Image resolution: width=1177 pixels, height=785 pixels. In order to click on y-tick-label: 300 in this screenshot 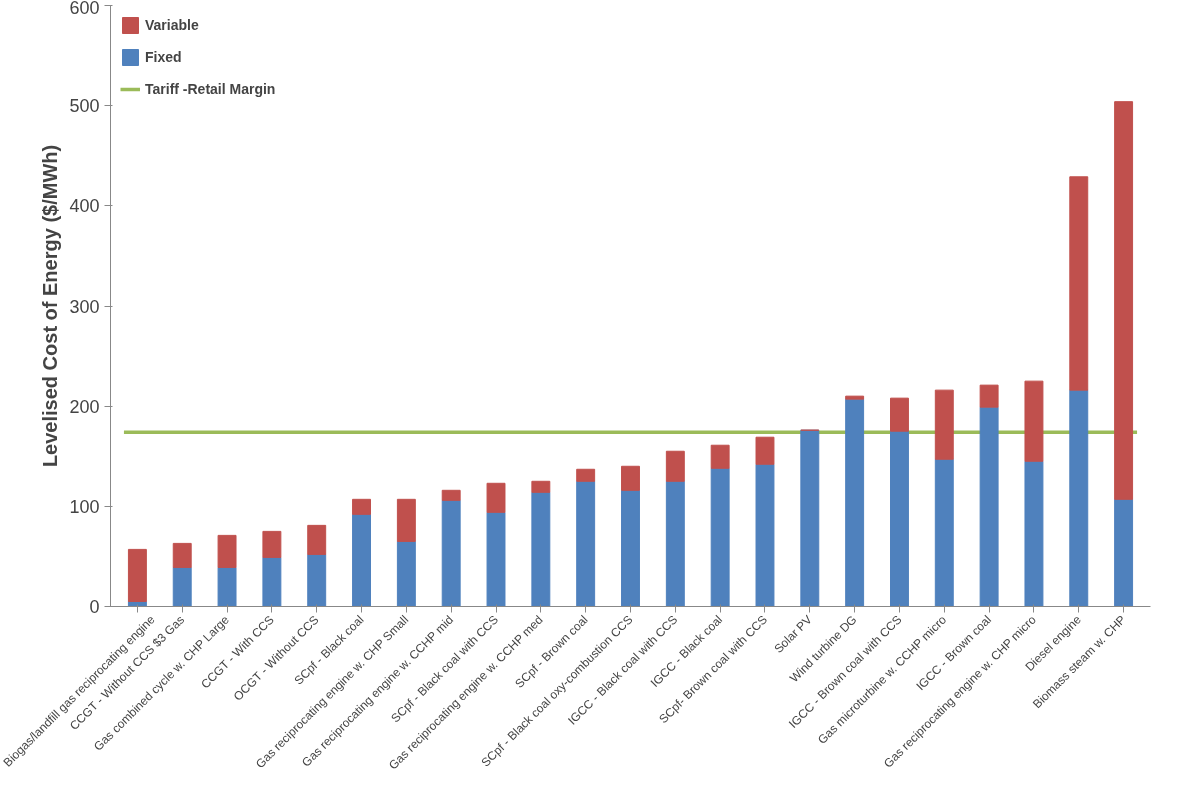, I will do `click(84, 306)`.